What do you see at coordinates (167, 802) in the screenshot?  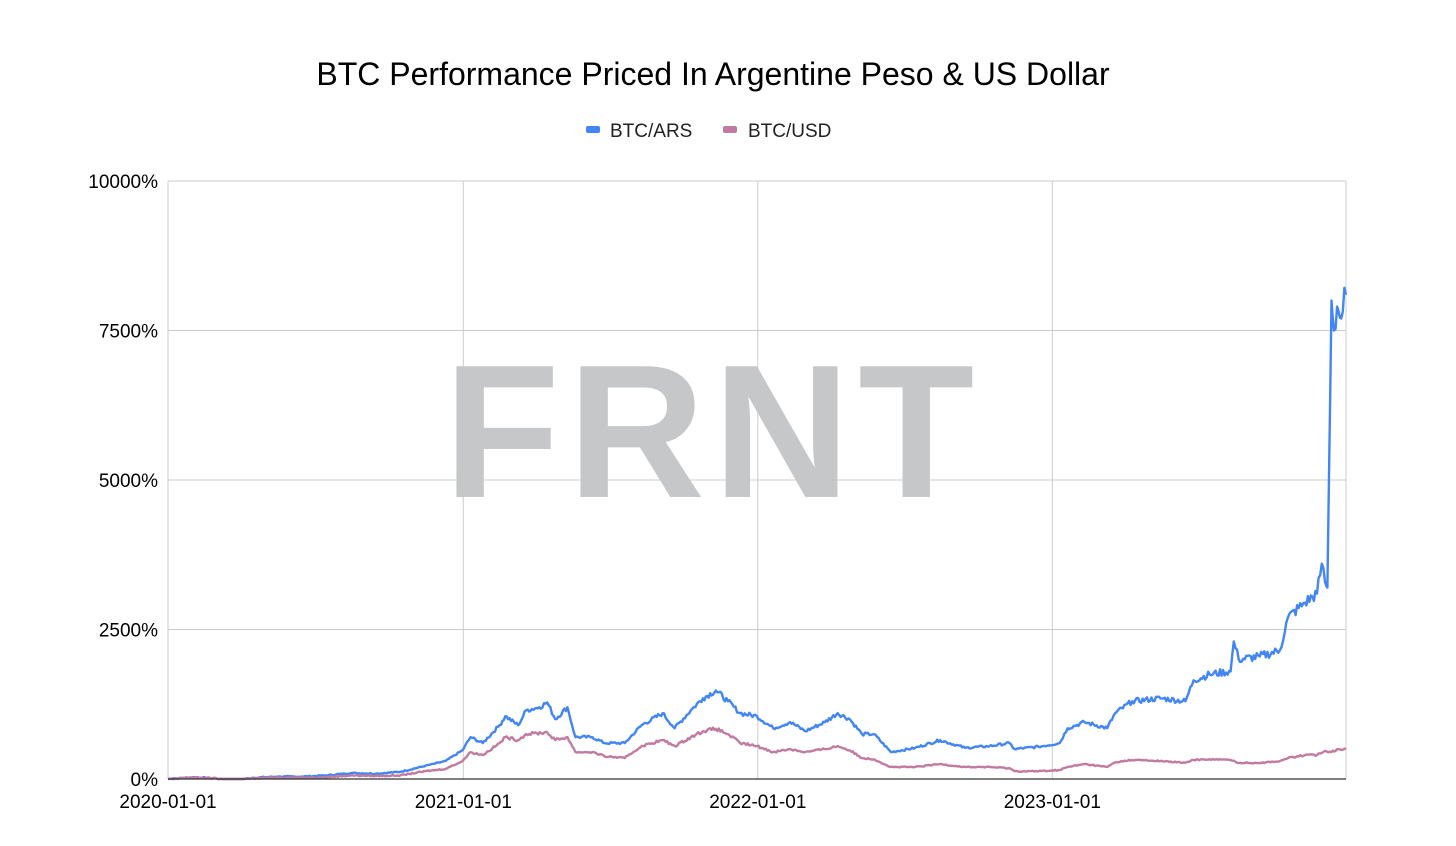 I see `x-tick-label: 2020-01-01` at bounding box center [167, 802].